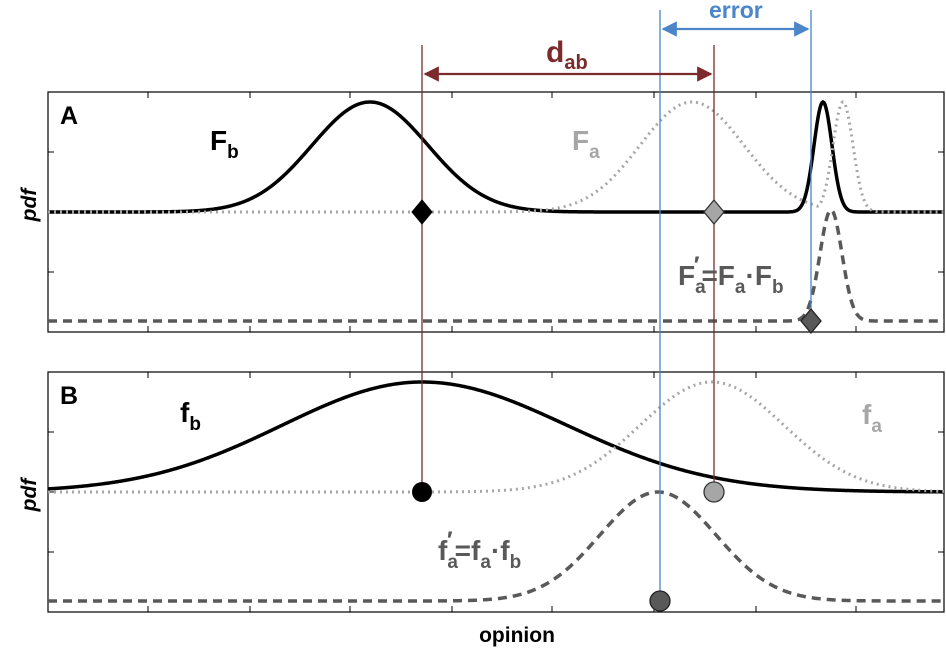  What do you see at coordinates (567, 55) in the screenshot?
I see `dab-label: dab` at bounding box center [567, 55].